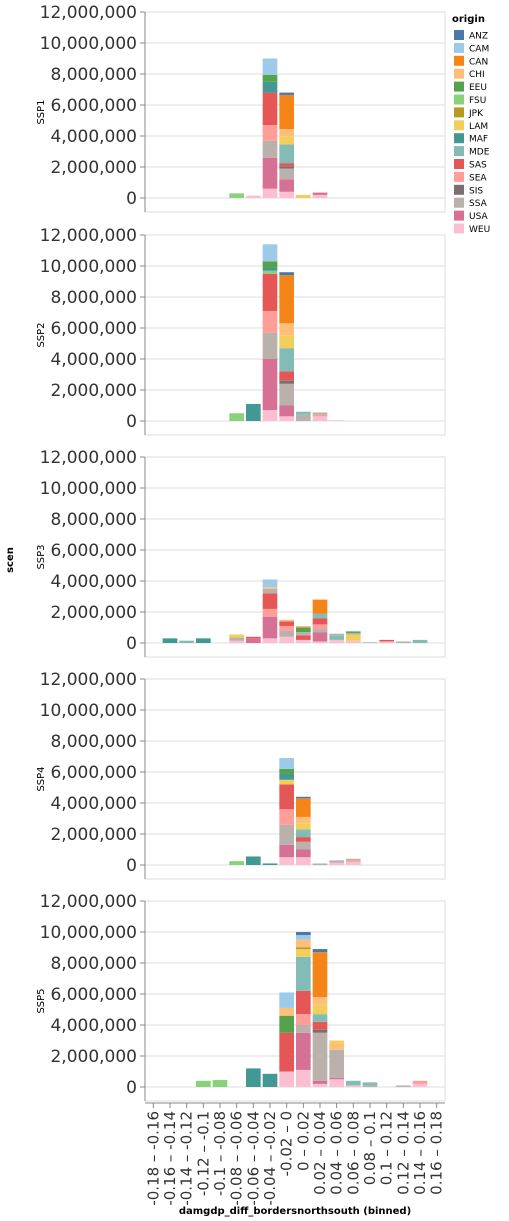  Describe the element at coordinates (93, 995) in the screenshot. I see `y-tick-label: 6,000,000` at that location.